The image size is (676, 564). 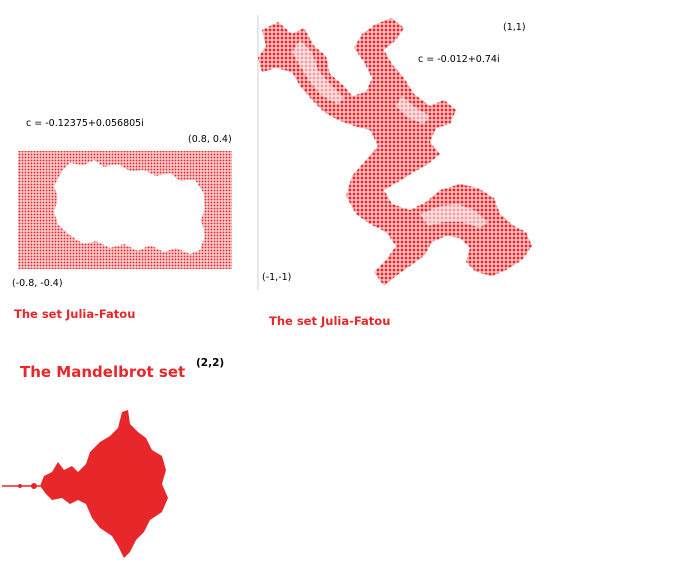 What do you see at coordinates (75, 314) in the screenshot?
I see `caption-julia-left: The set Julia-Fatou` at bounding box center [75, 314].